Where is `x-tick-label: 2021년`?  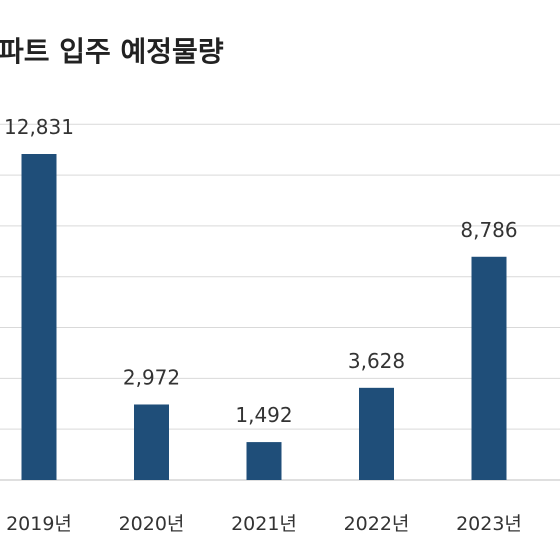
x-tick-label: 2021년 is located at coordinates (264, 524).